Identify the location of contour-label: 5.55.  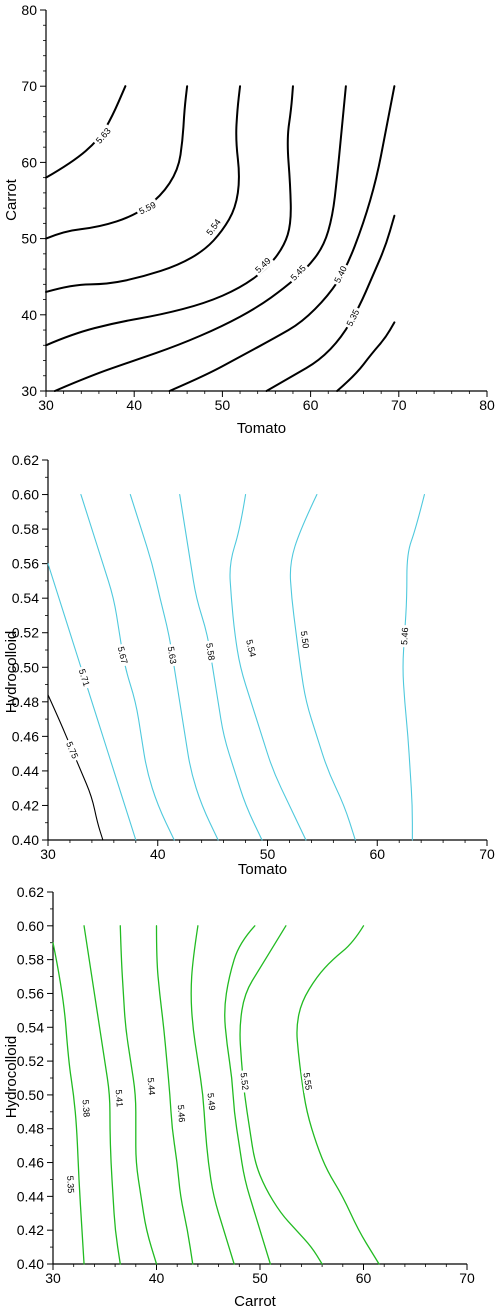
(307, 1081).